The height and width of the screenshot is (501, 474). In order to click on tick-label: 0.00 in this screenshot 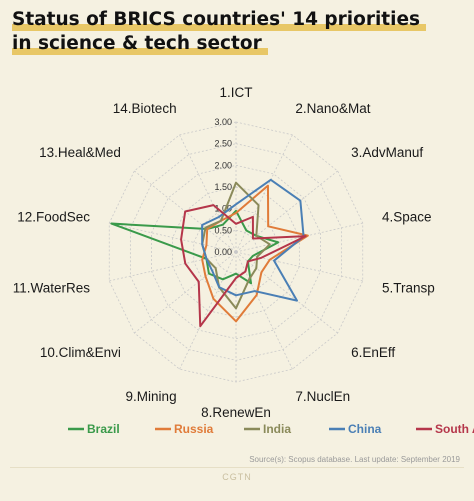, I will do `click(223, 252)`.